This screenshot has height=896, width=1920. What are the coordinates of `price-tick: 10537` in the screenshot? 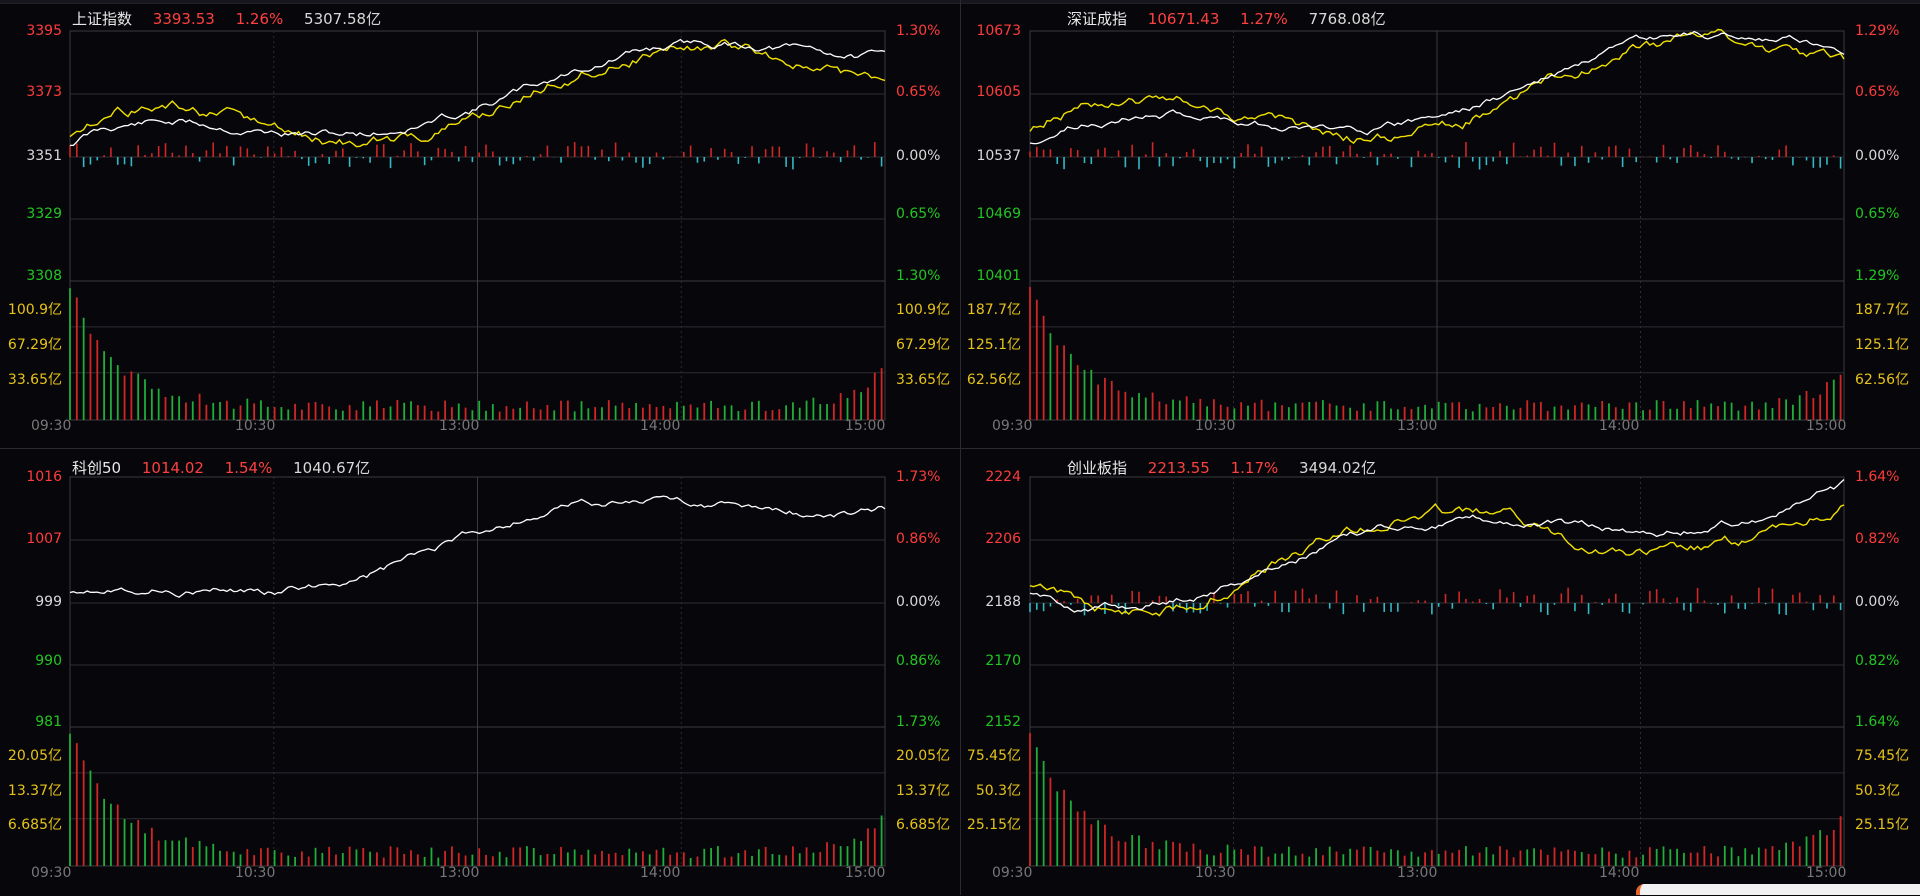 It's located at (998, 156).